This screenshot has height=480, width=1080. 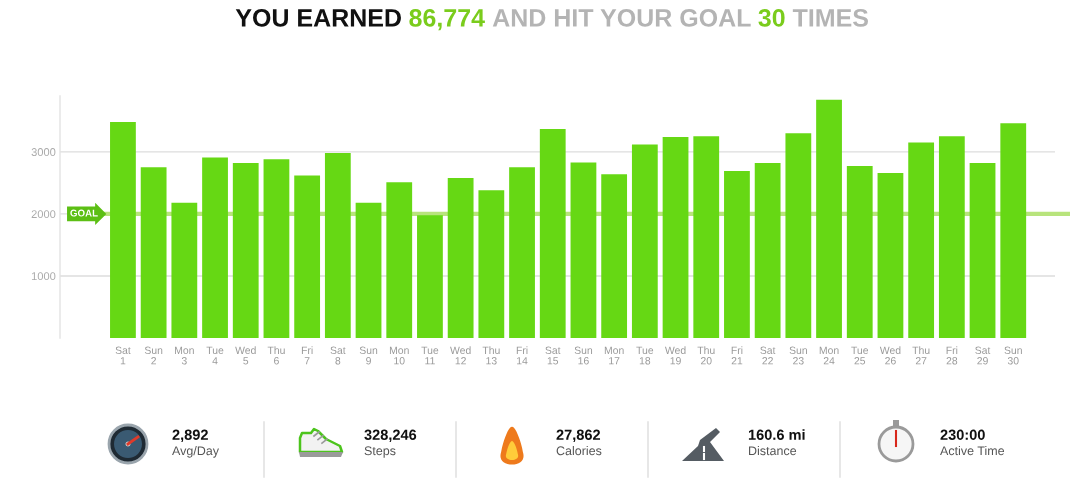 What do you see at coordinates (578, 436) in the screenshot?
I see `text: 27,862` at bounding box center [578, 436].